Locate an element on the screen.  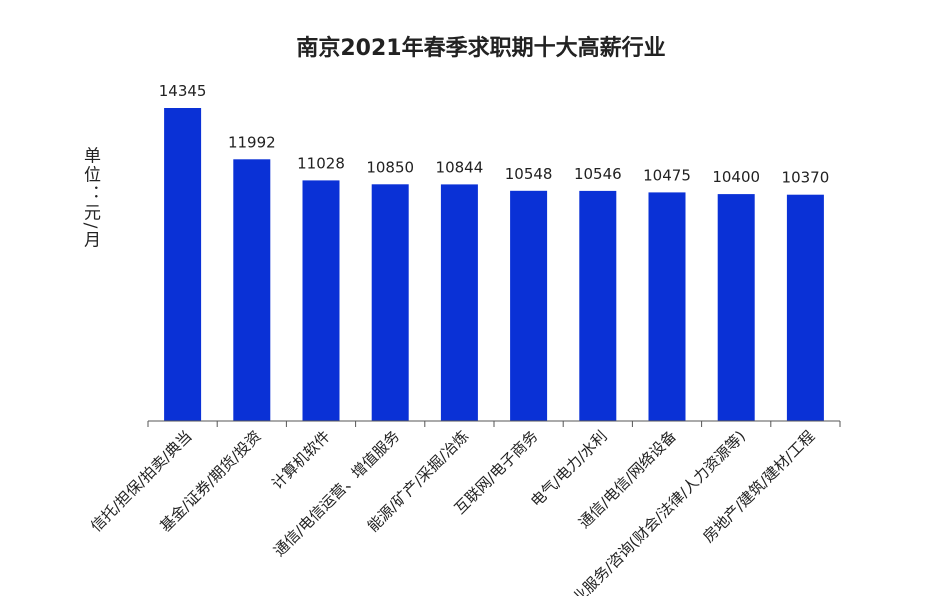
data-label: 10850 is located at coordinates (390, 167).